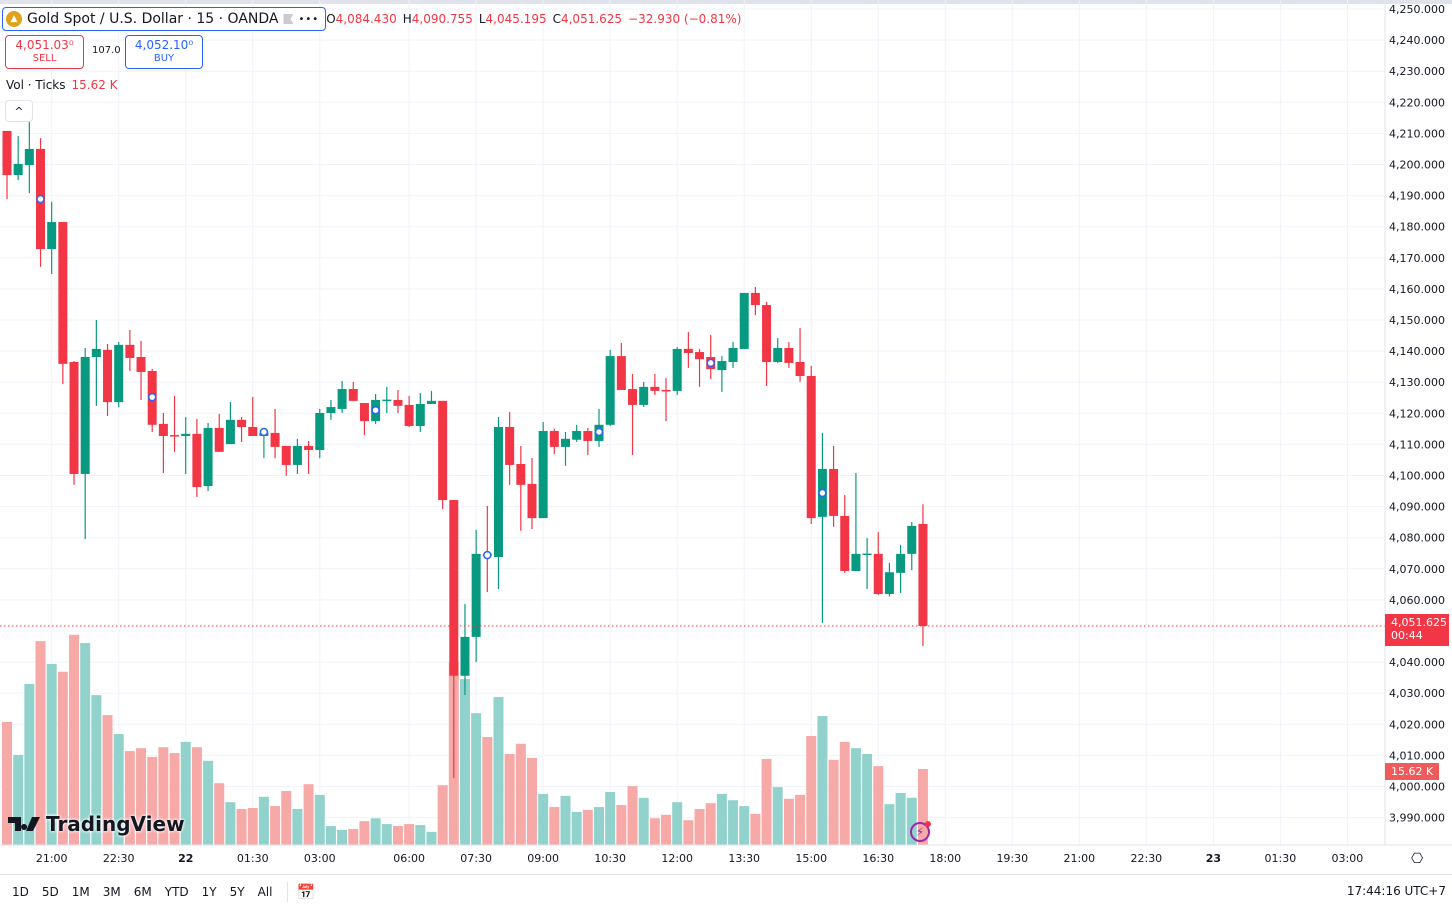 This screenshot has width=1452, height=909. I want to click on price-tick-label: 4,110.000, so click(1417, 444).